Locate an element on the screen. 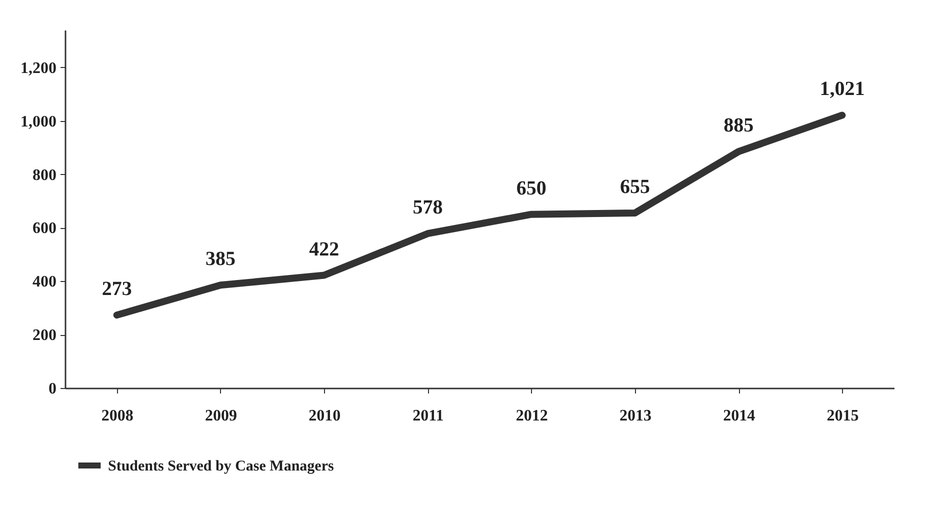  y-tick-label: 600 is located at coordinates (44, 229).